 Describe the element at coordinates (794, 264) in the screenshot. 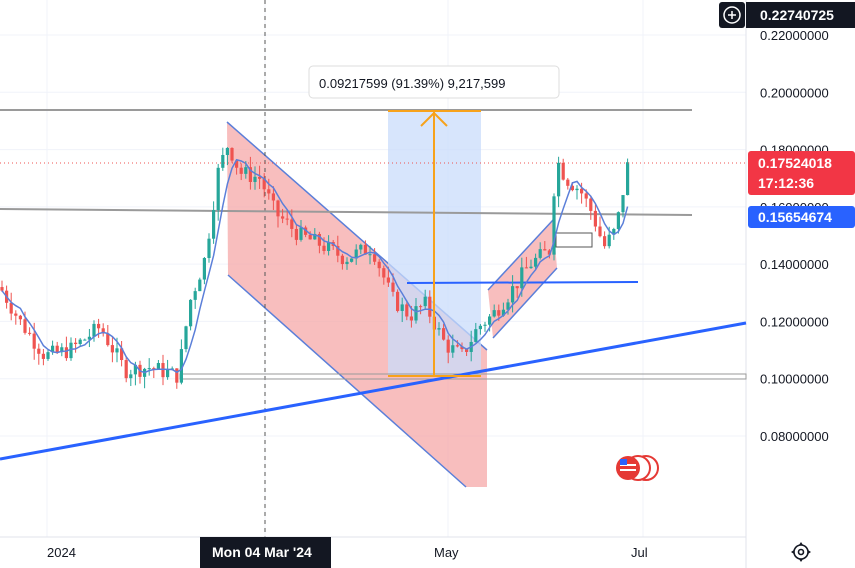

I see `price-tick-label: 0.14000000` at that location.